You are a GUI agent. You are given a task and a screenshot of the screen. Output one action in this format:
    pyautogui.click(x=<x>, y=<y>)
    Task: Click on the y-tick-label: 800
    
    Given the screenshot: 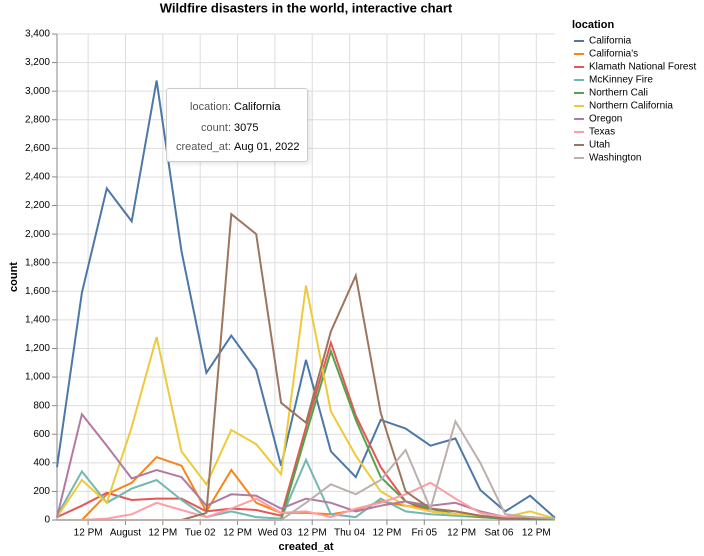 What is the action you would take?
    pyautogui.click(x=41, y=405)
    